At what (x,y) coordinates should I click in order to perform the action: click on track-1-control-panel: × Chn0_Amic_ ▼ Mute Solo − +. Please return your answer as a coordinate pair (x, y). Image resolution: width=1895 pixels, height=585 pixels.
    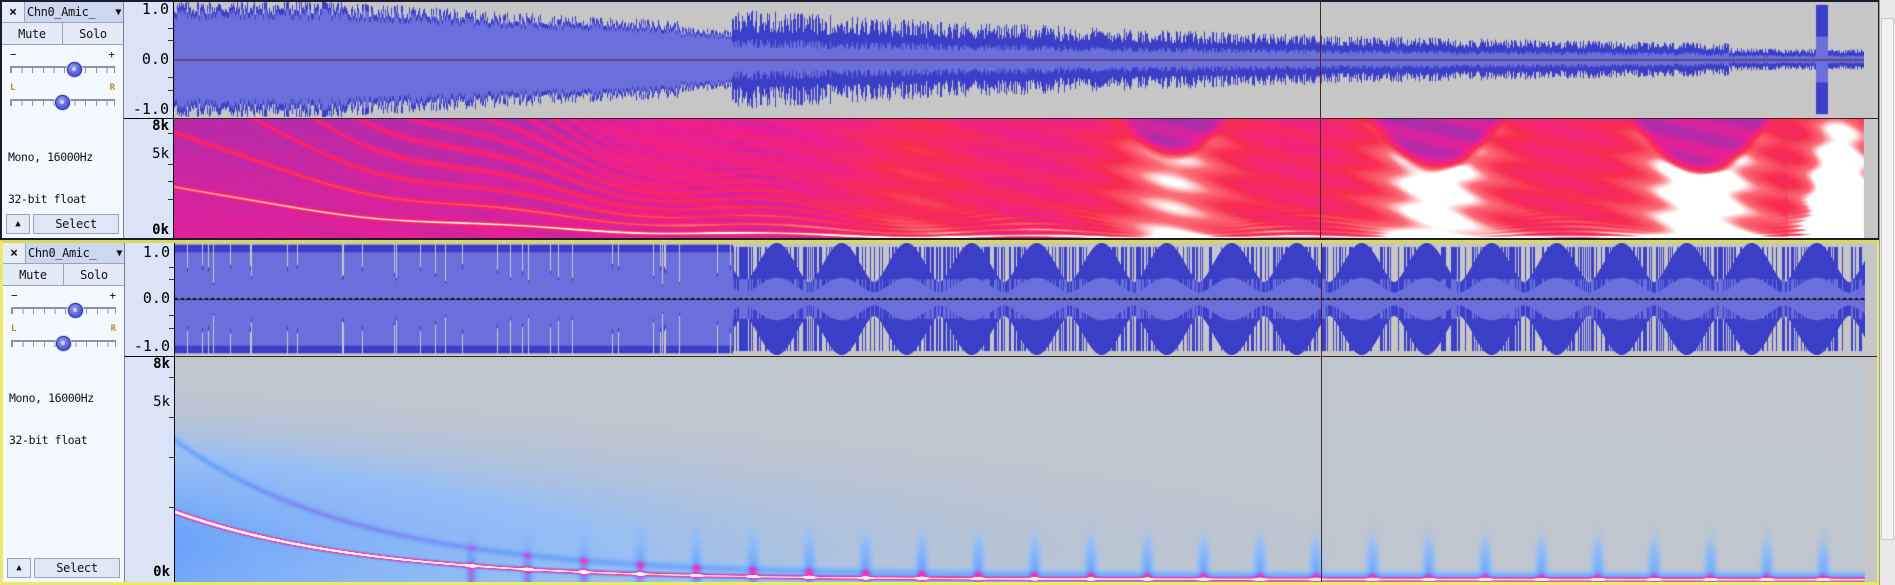
    Looking at the image, I should click on (63, 120).